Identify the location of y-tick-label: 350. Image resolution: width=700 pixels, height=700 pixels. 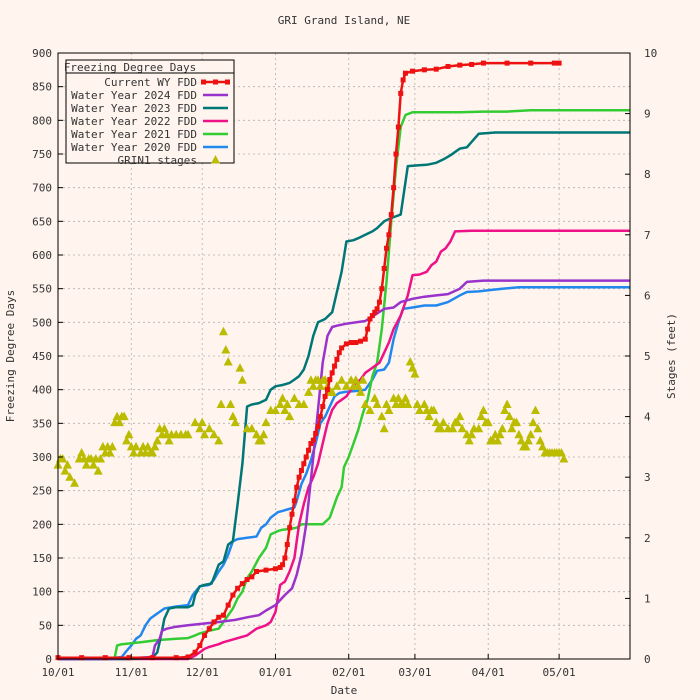
(42, 423).